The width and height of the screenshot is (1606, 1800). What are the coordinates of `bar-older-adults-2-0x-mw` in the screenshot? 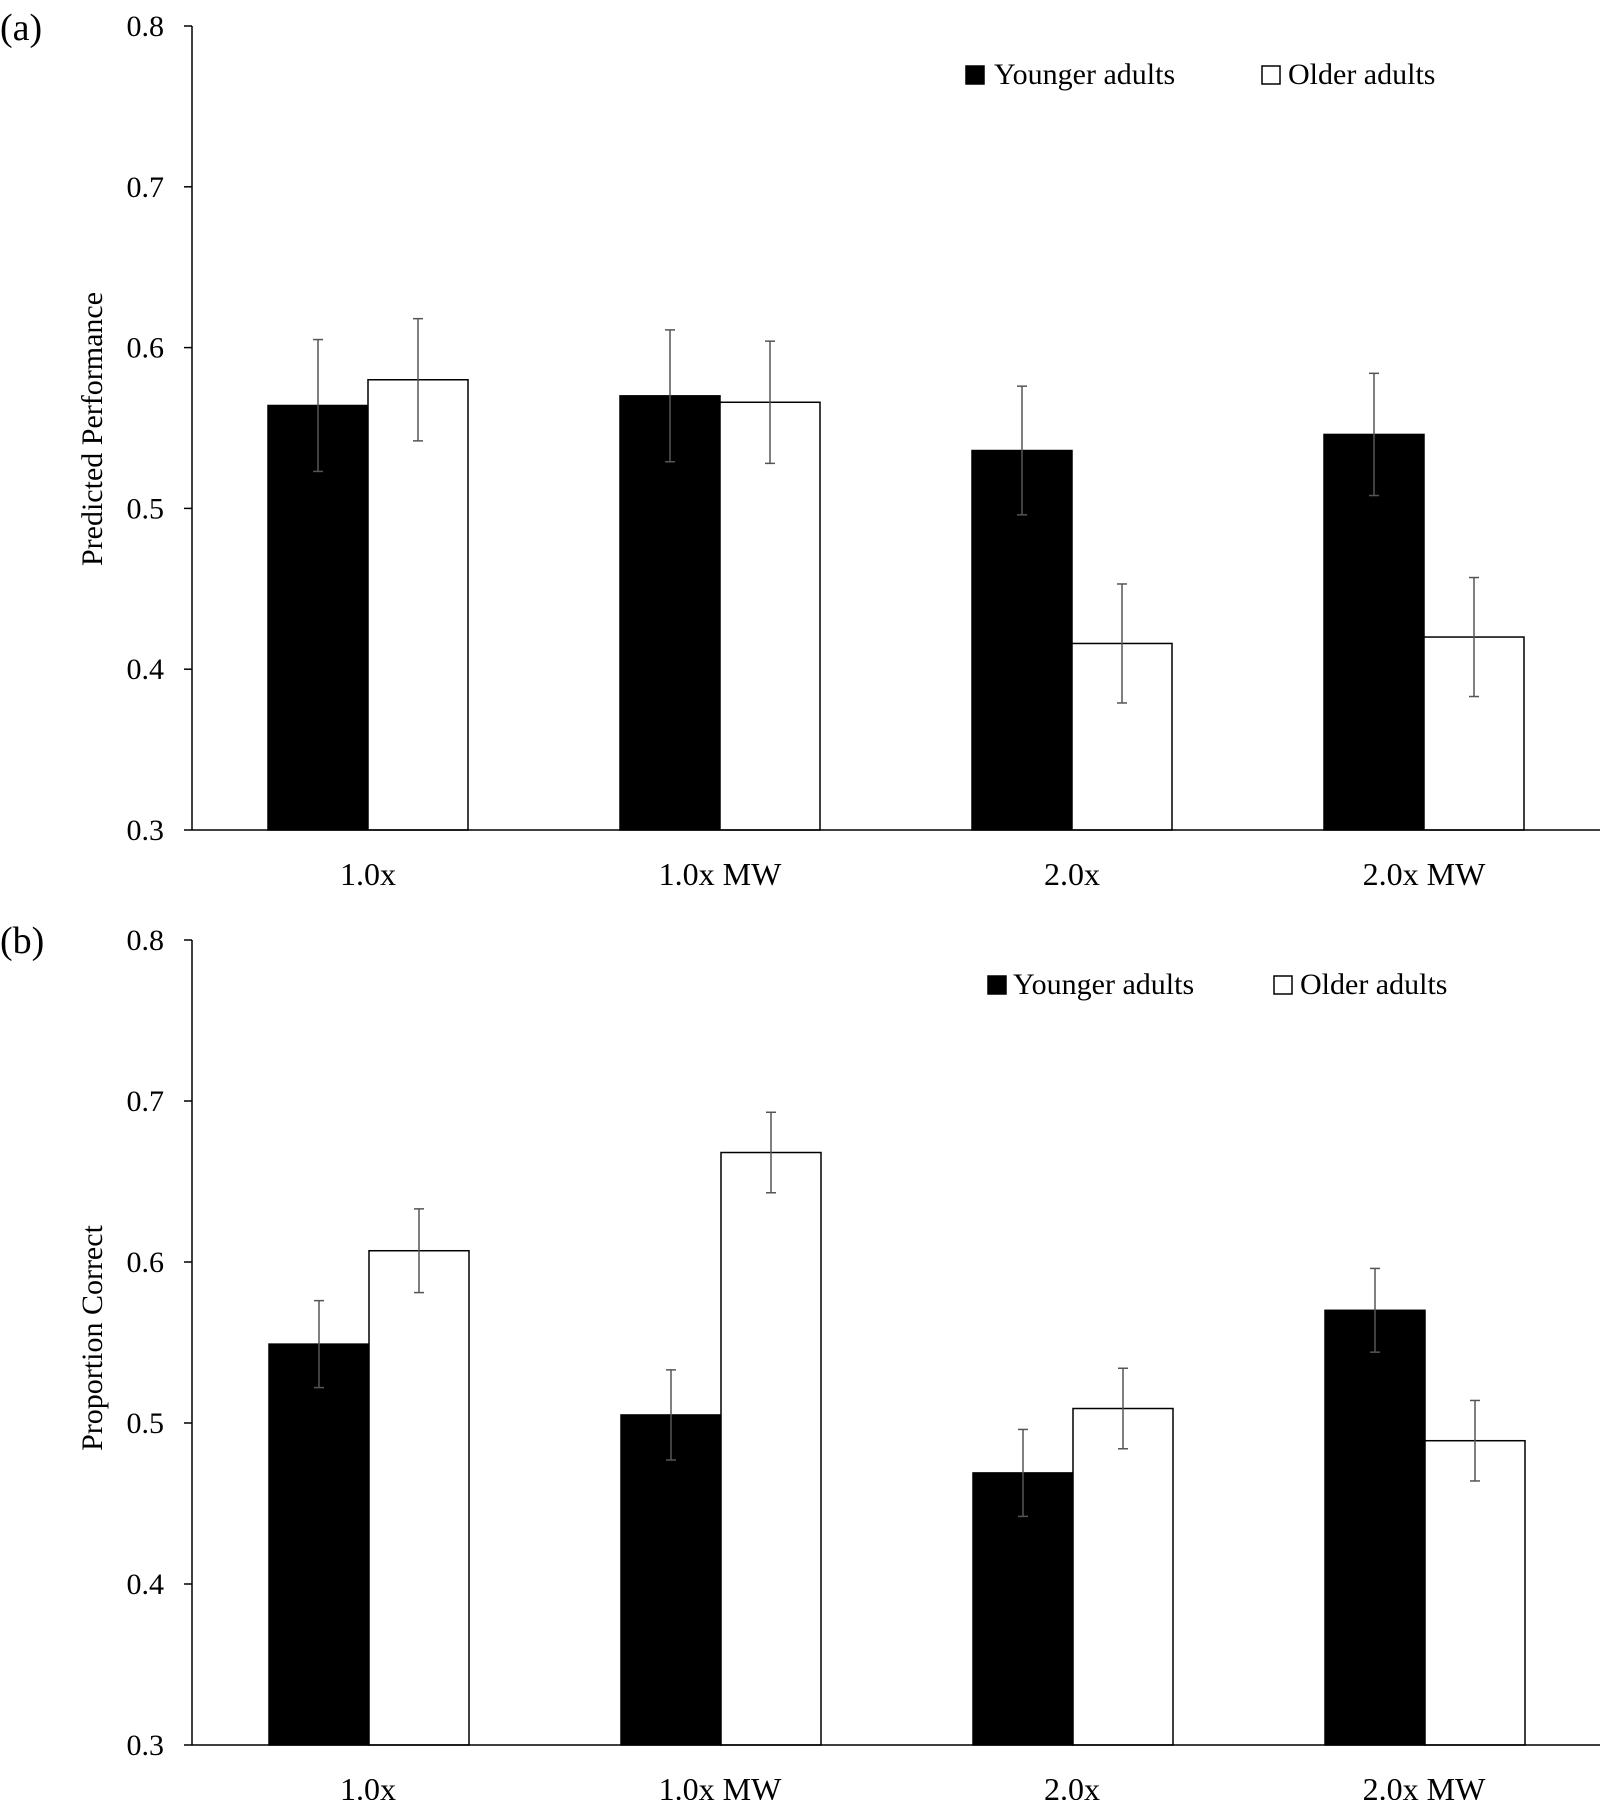 It's located at (1475, 1592).